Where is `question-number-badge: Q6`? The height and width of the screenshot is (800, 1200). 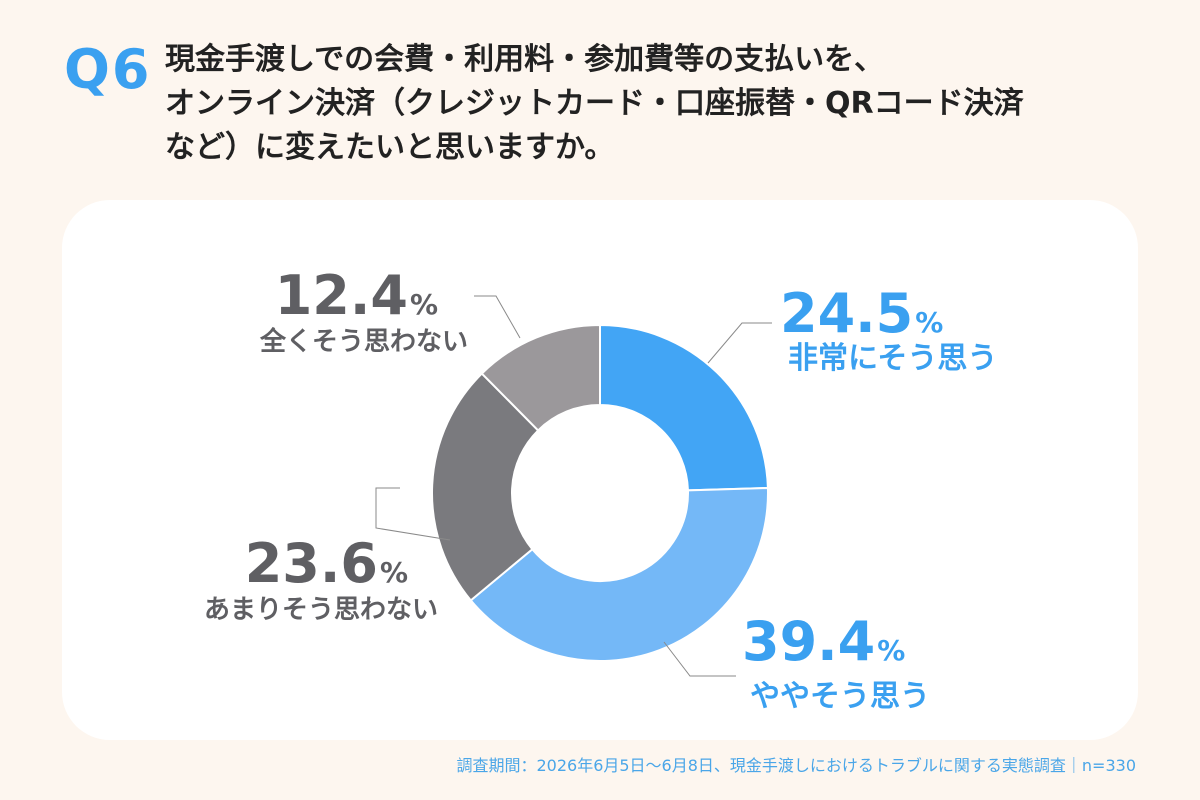 question-number-badge: Q6 is located at coordinates (108, 69).